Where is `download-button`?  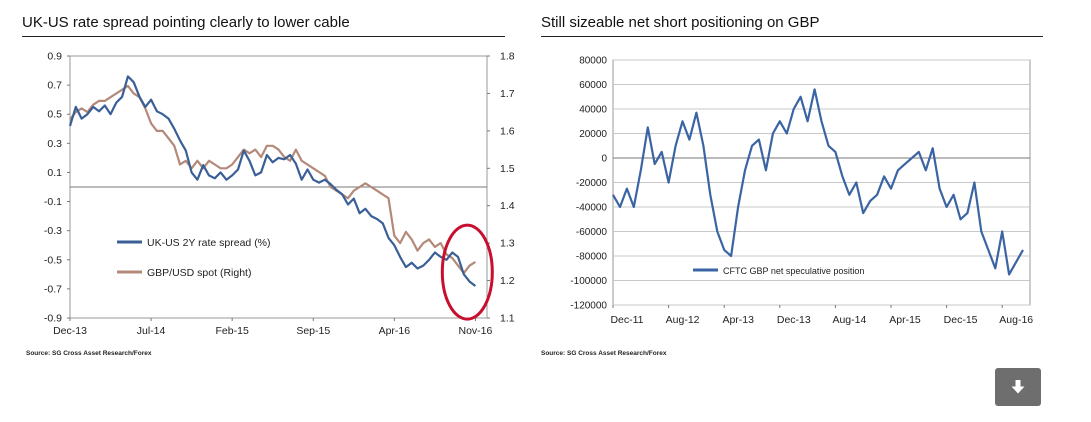
download-button is located at coordinates (1018, 387).